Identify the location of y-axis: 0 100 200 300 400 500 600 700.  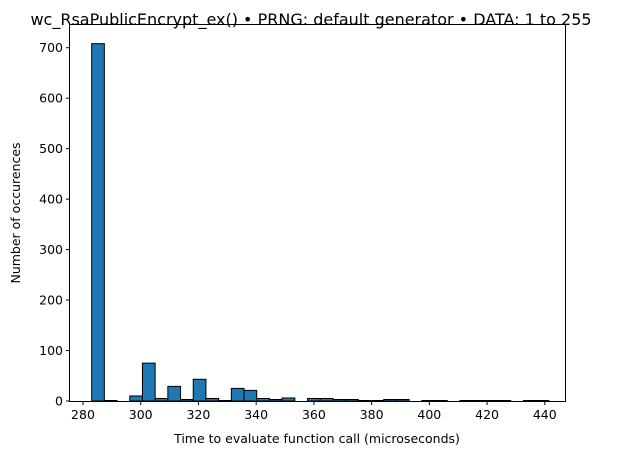
(54, 224).